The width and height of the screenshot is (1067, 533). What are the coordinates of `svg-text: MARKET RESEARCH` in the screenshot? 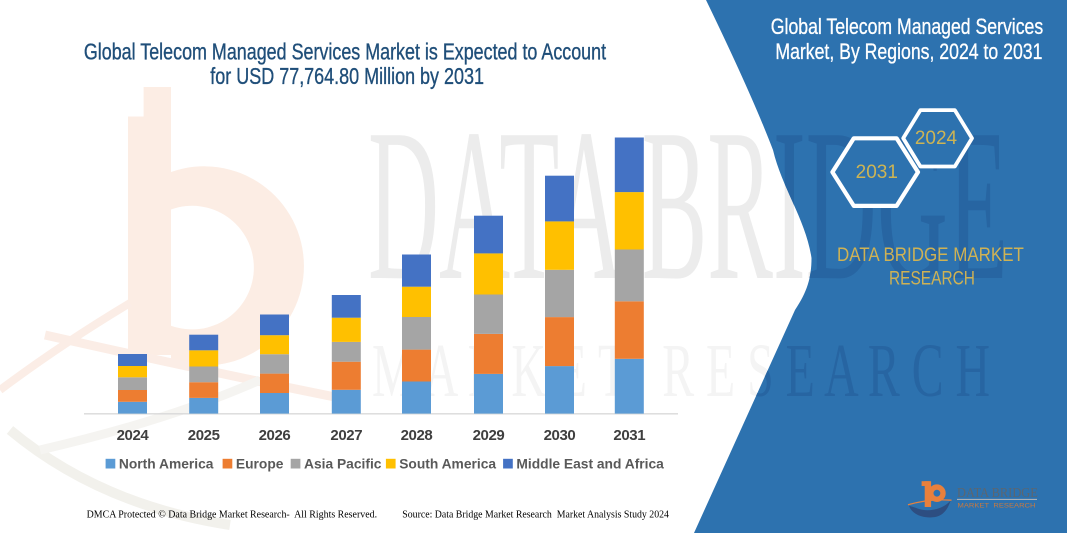 It's located at (997, 506).